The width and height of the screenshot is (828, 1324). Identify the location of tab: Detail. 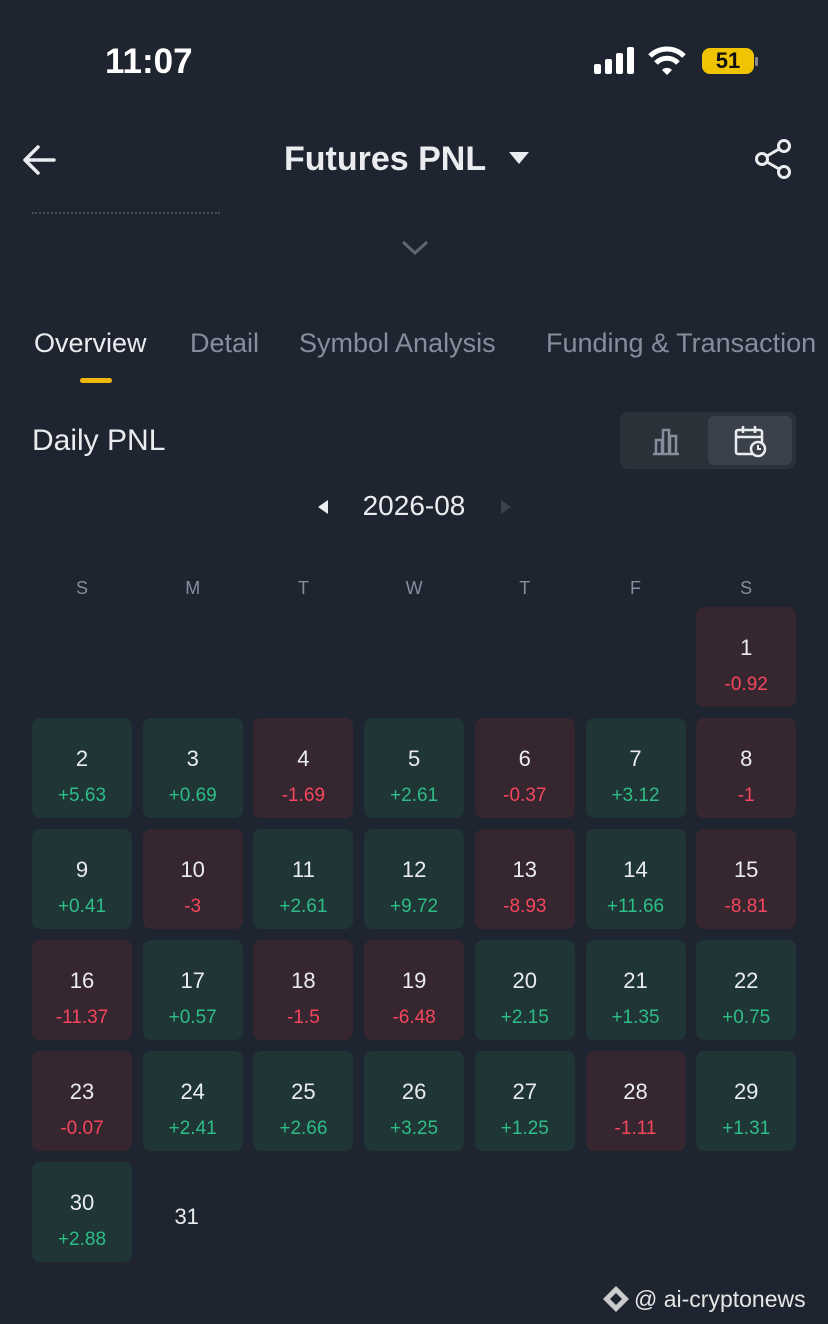
(225, 343).